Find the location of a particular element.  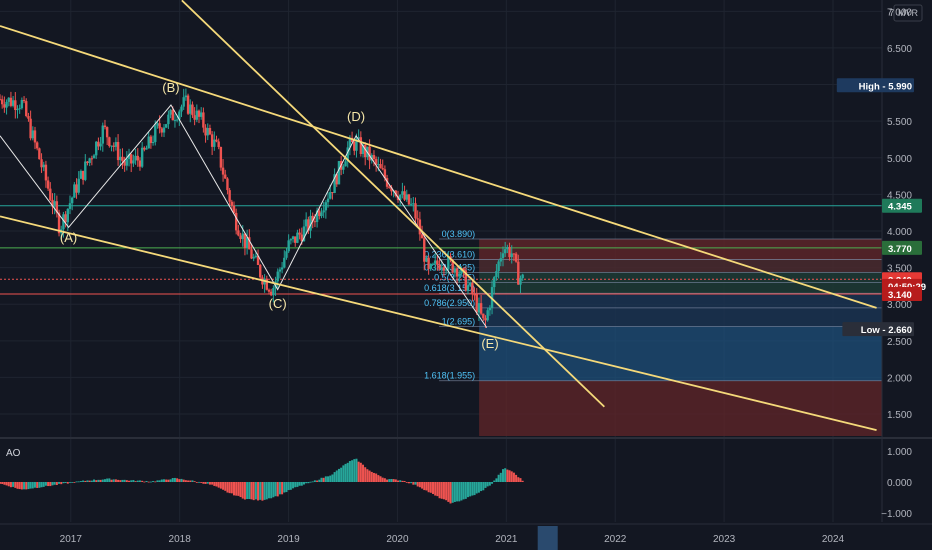

time-axis-tick: 2022 is located at coordinates (615, 539).